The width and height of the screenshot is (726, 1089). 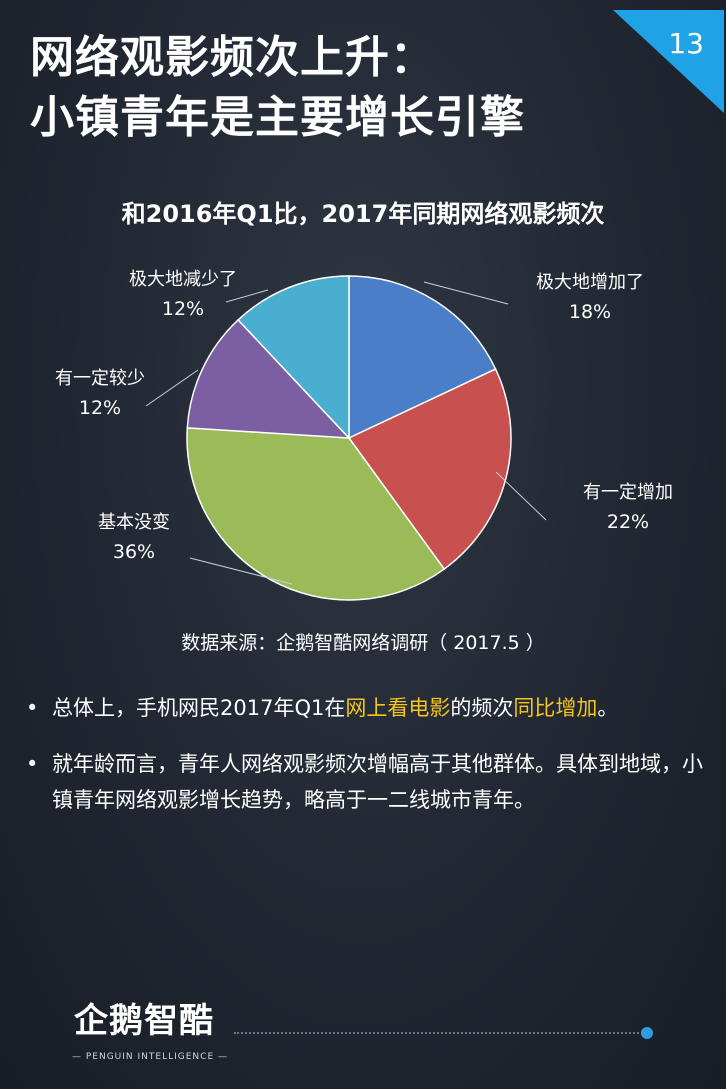 I want to click on page-corner-badge, so click(x=668, y=57).